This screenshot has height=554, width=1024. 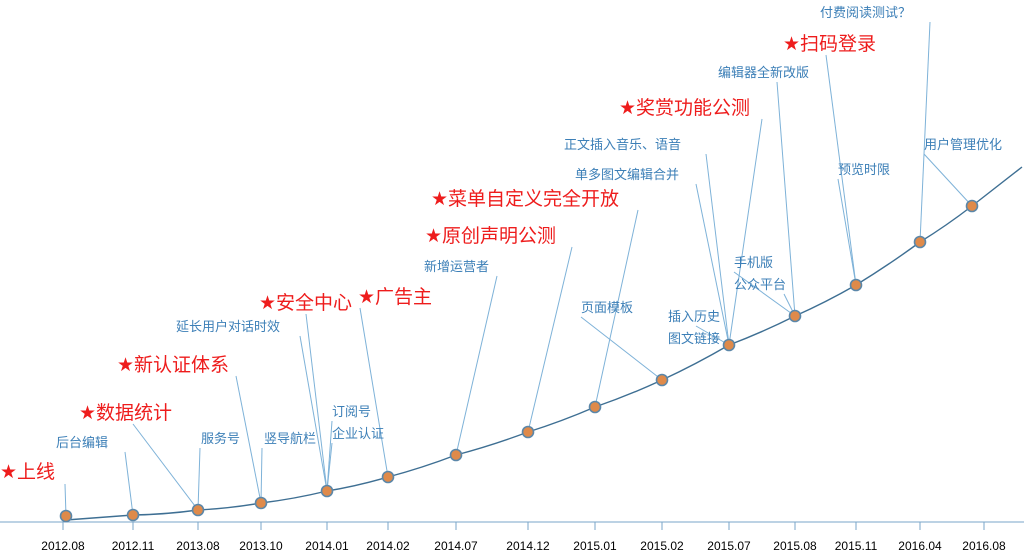 What do you see at coordinates (795, 546) in the screenshot?
I see `x-tick-label: 2015.08` at bounding box center [795, 546].